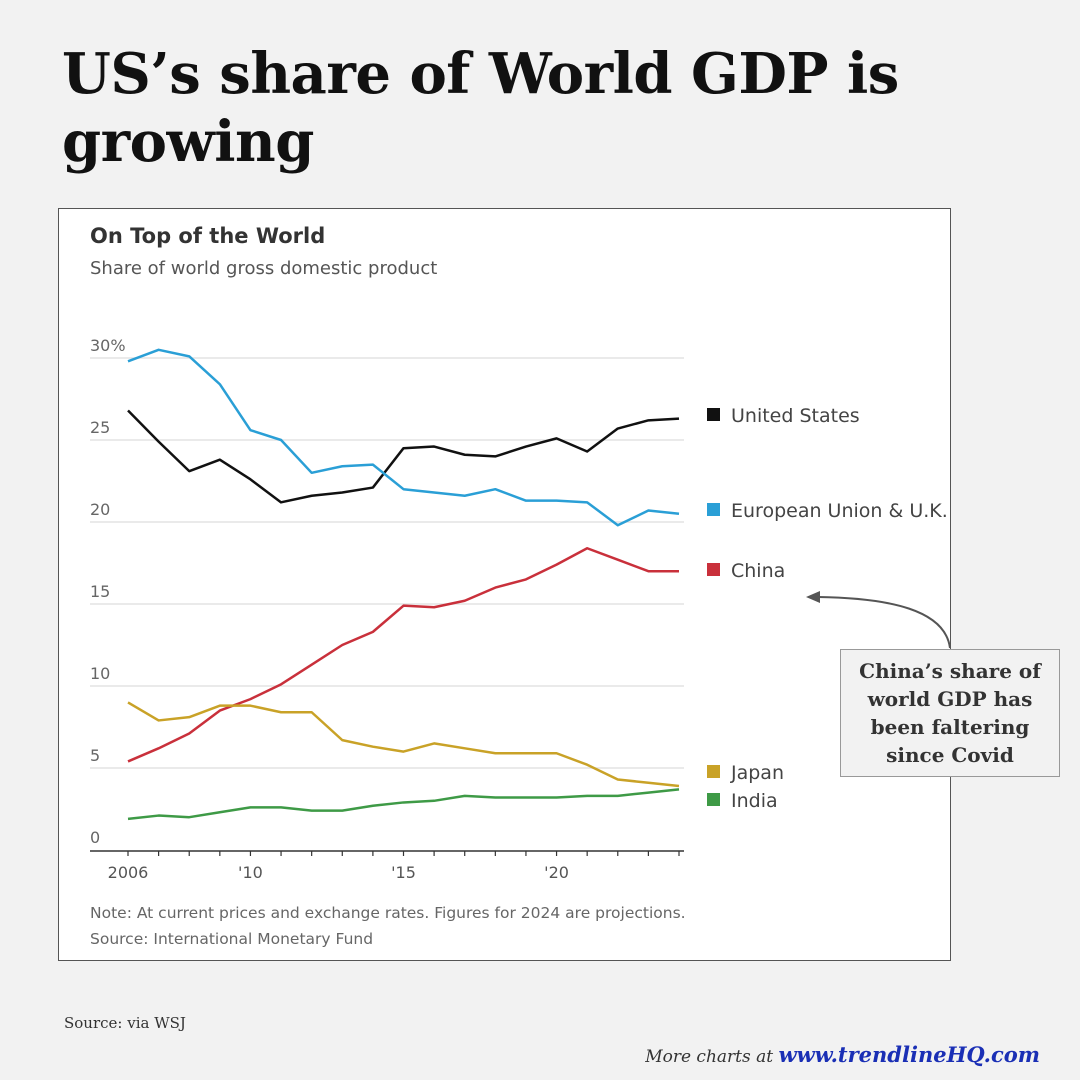 This screenshot has width=1080, height=1080. I want to click on arrowhead-icon, so click(813, 597).